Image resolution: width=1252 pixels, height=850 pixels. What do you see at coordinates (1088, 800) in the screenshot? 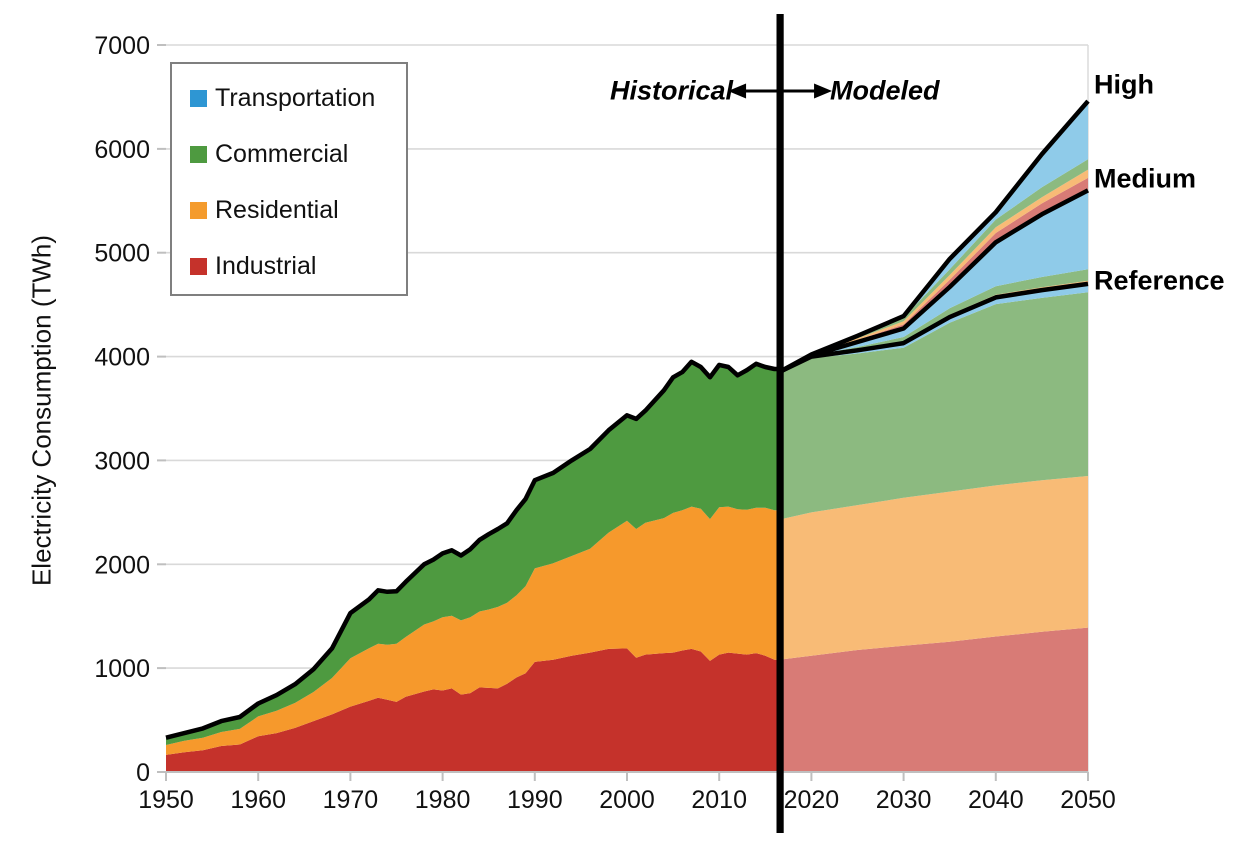
I see `x-tick-label: 2050` at bounding box center [1088, 800].